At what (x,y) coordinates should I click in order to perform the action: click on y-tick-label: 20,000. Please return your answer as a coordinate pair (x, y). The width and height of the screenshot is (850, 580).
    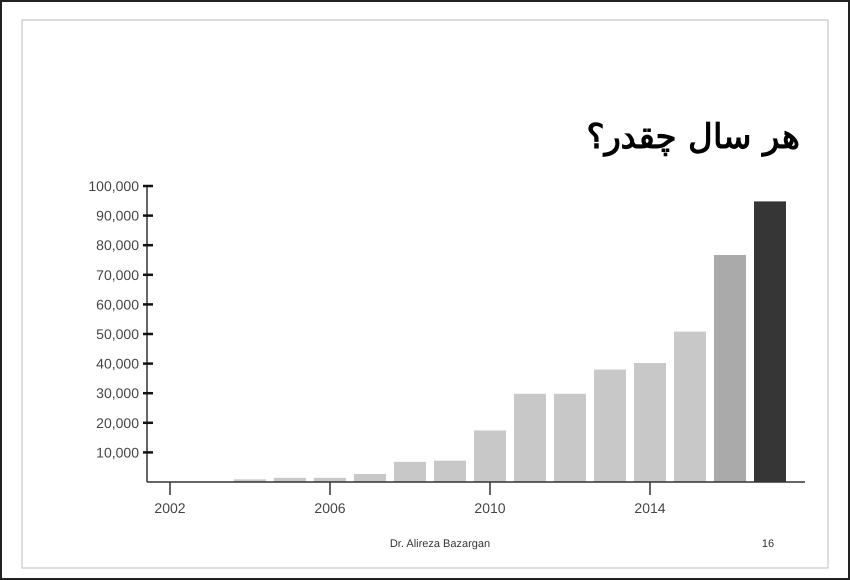
    Looking at the image, I should click on (118, 422).